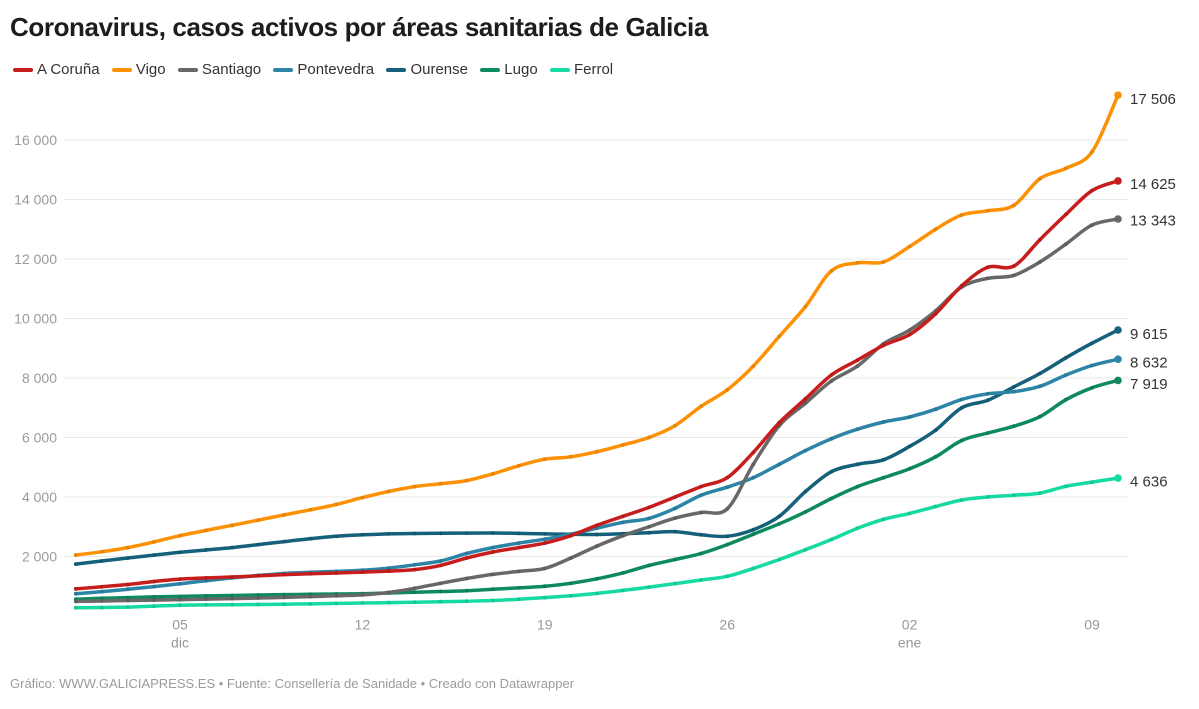 The height and width of the screenshot is (709, 1199). Describe the element at coordinates (910, 643) in the screenshot. I see `svg-text: ene` at that location.